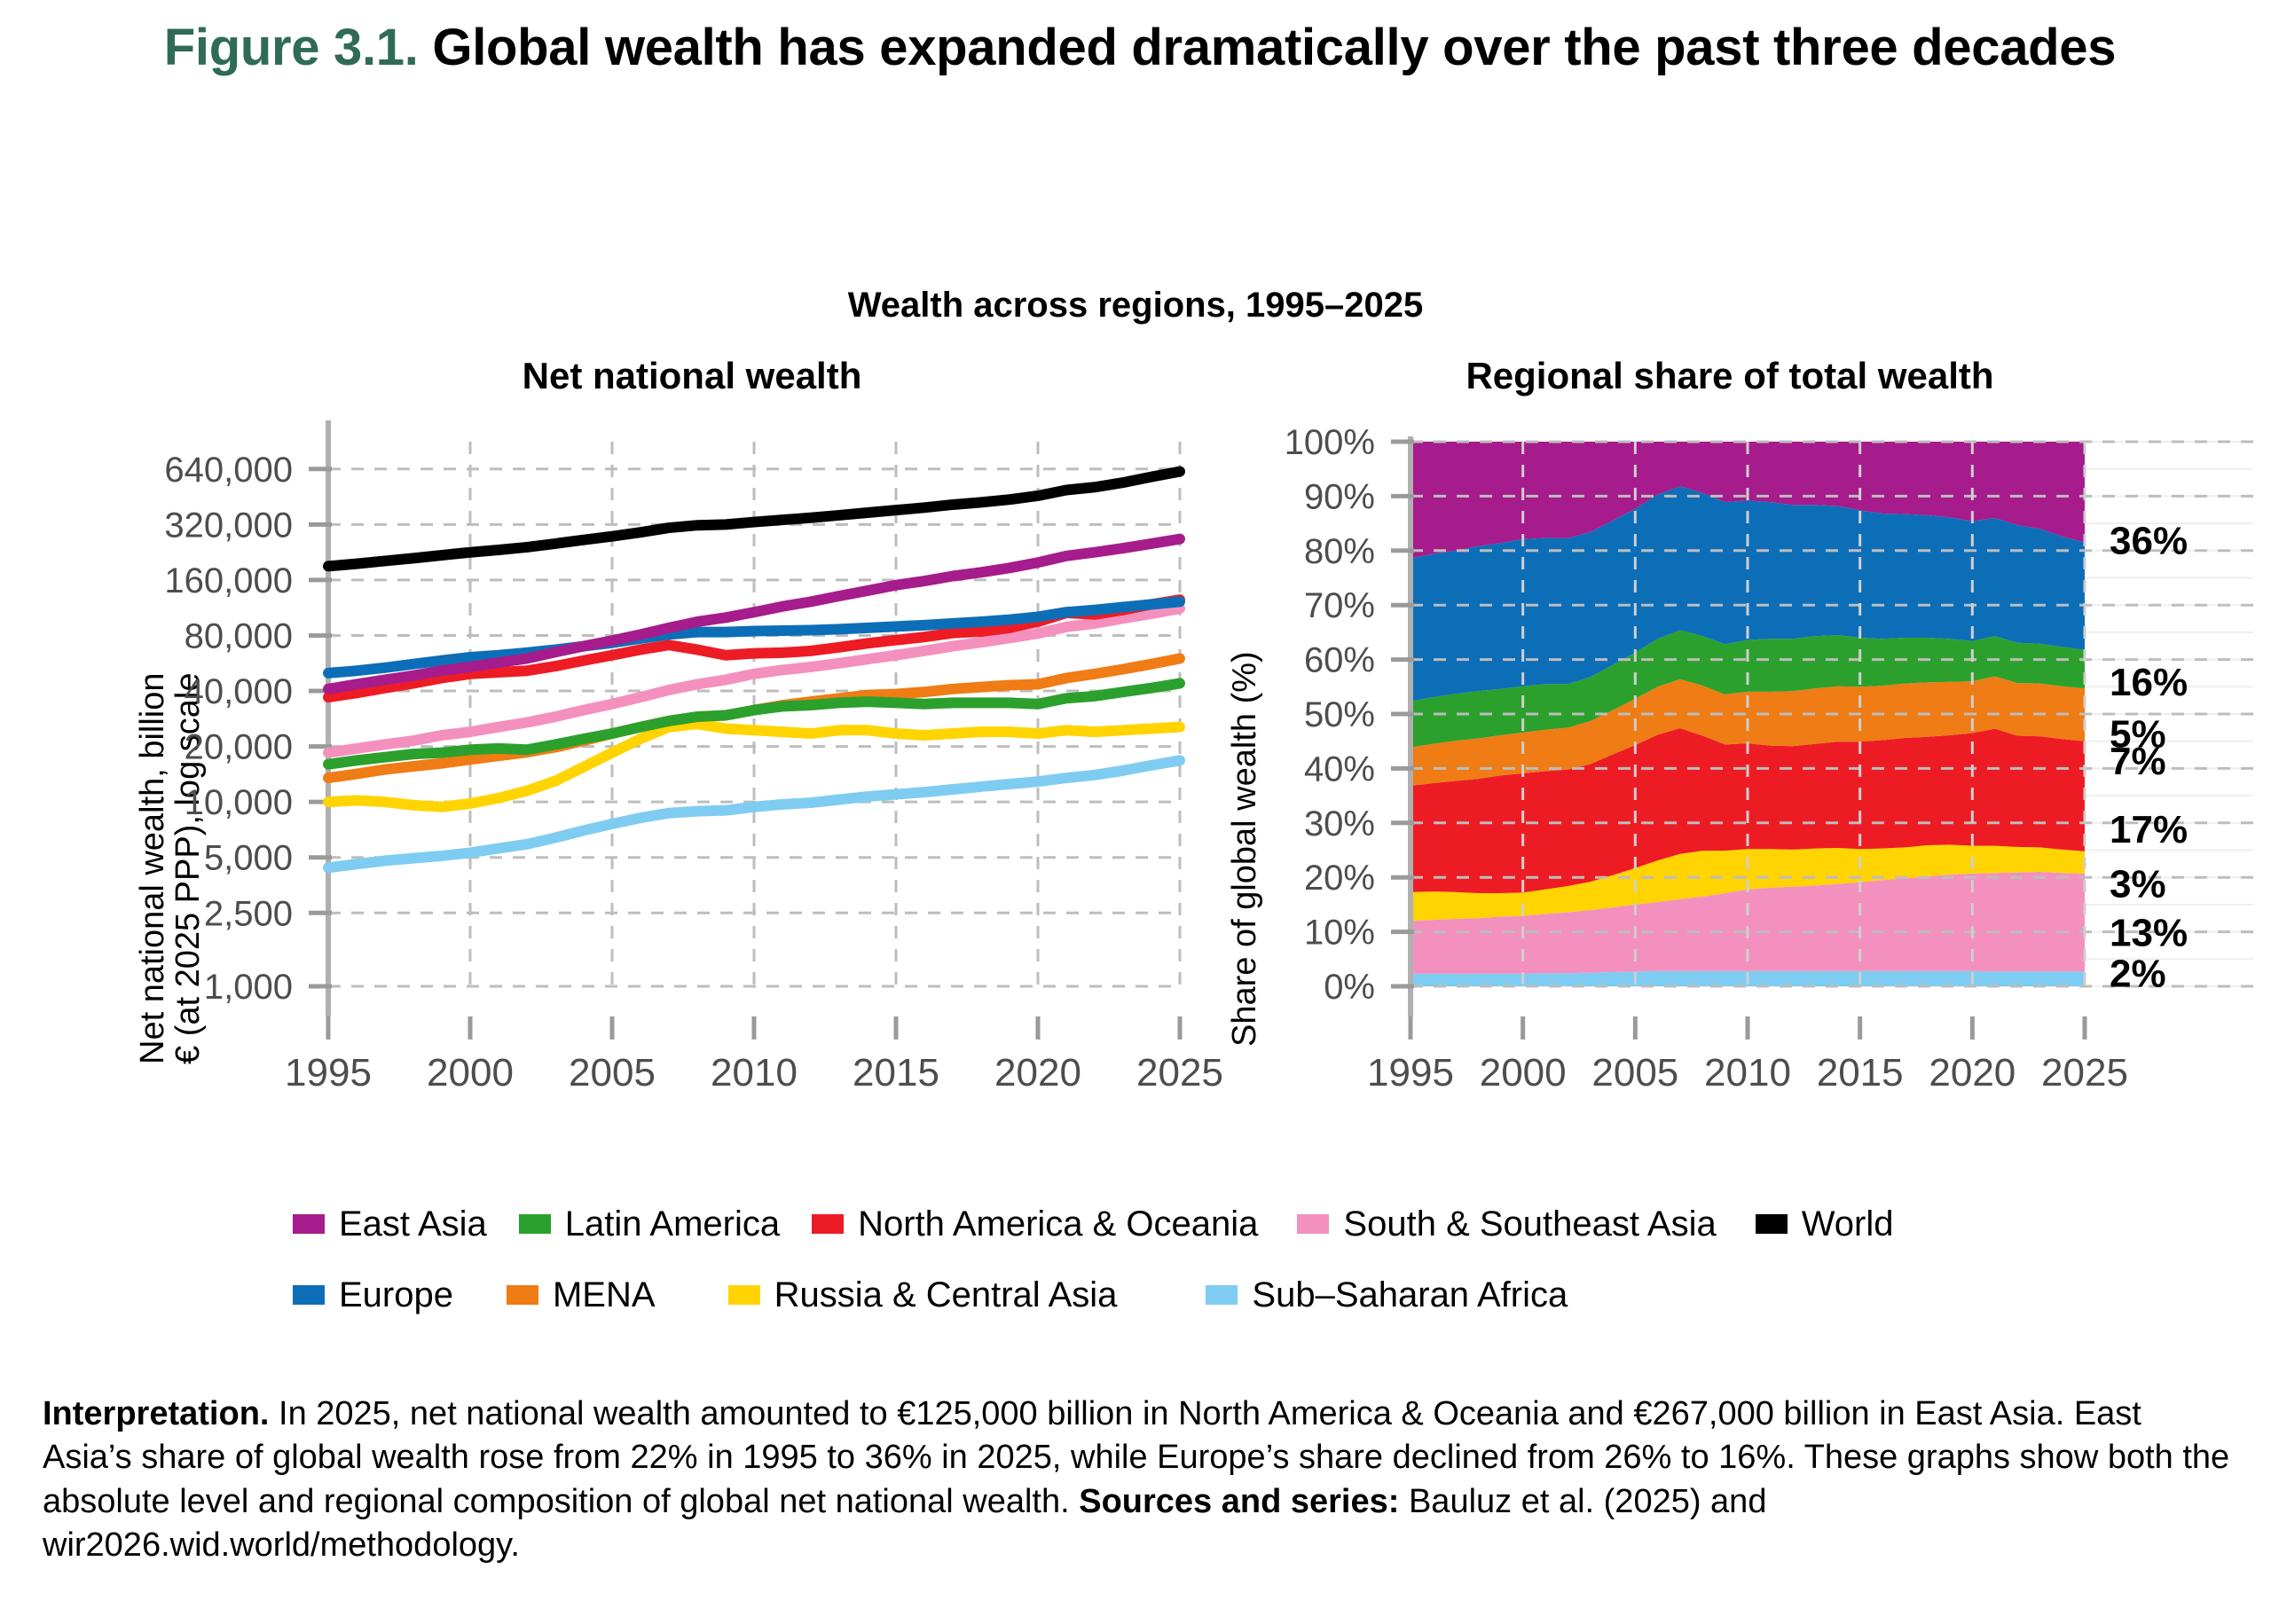  Describe the element at coordinates (1748, 923) in the screenshot. I see `area-series-south-southeast-asia` at that location.